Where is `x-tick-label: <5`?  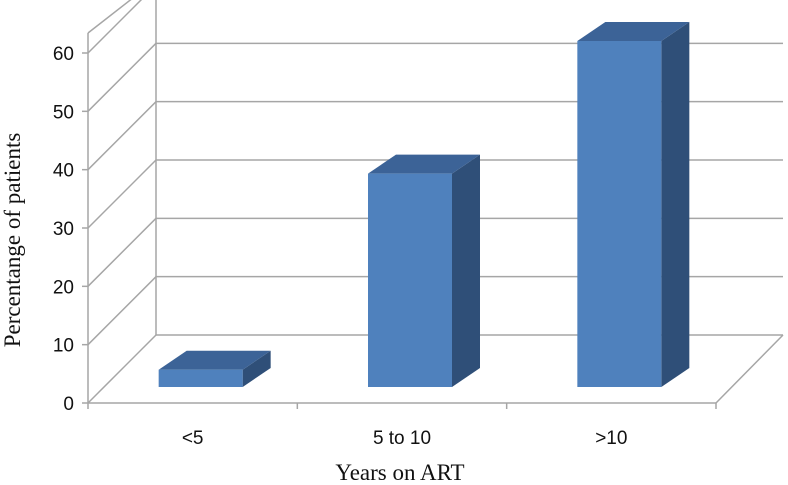
x-tick-label: <5 is located at coordinates (193, 438).